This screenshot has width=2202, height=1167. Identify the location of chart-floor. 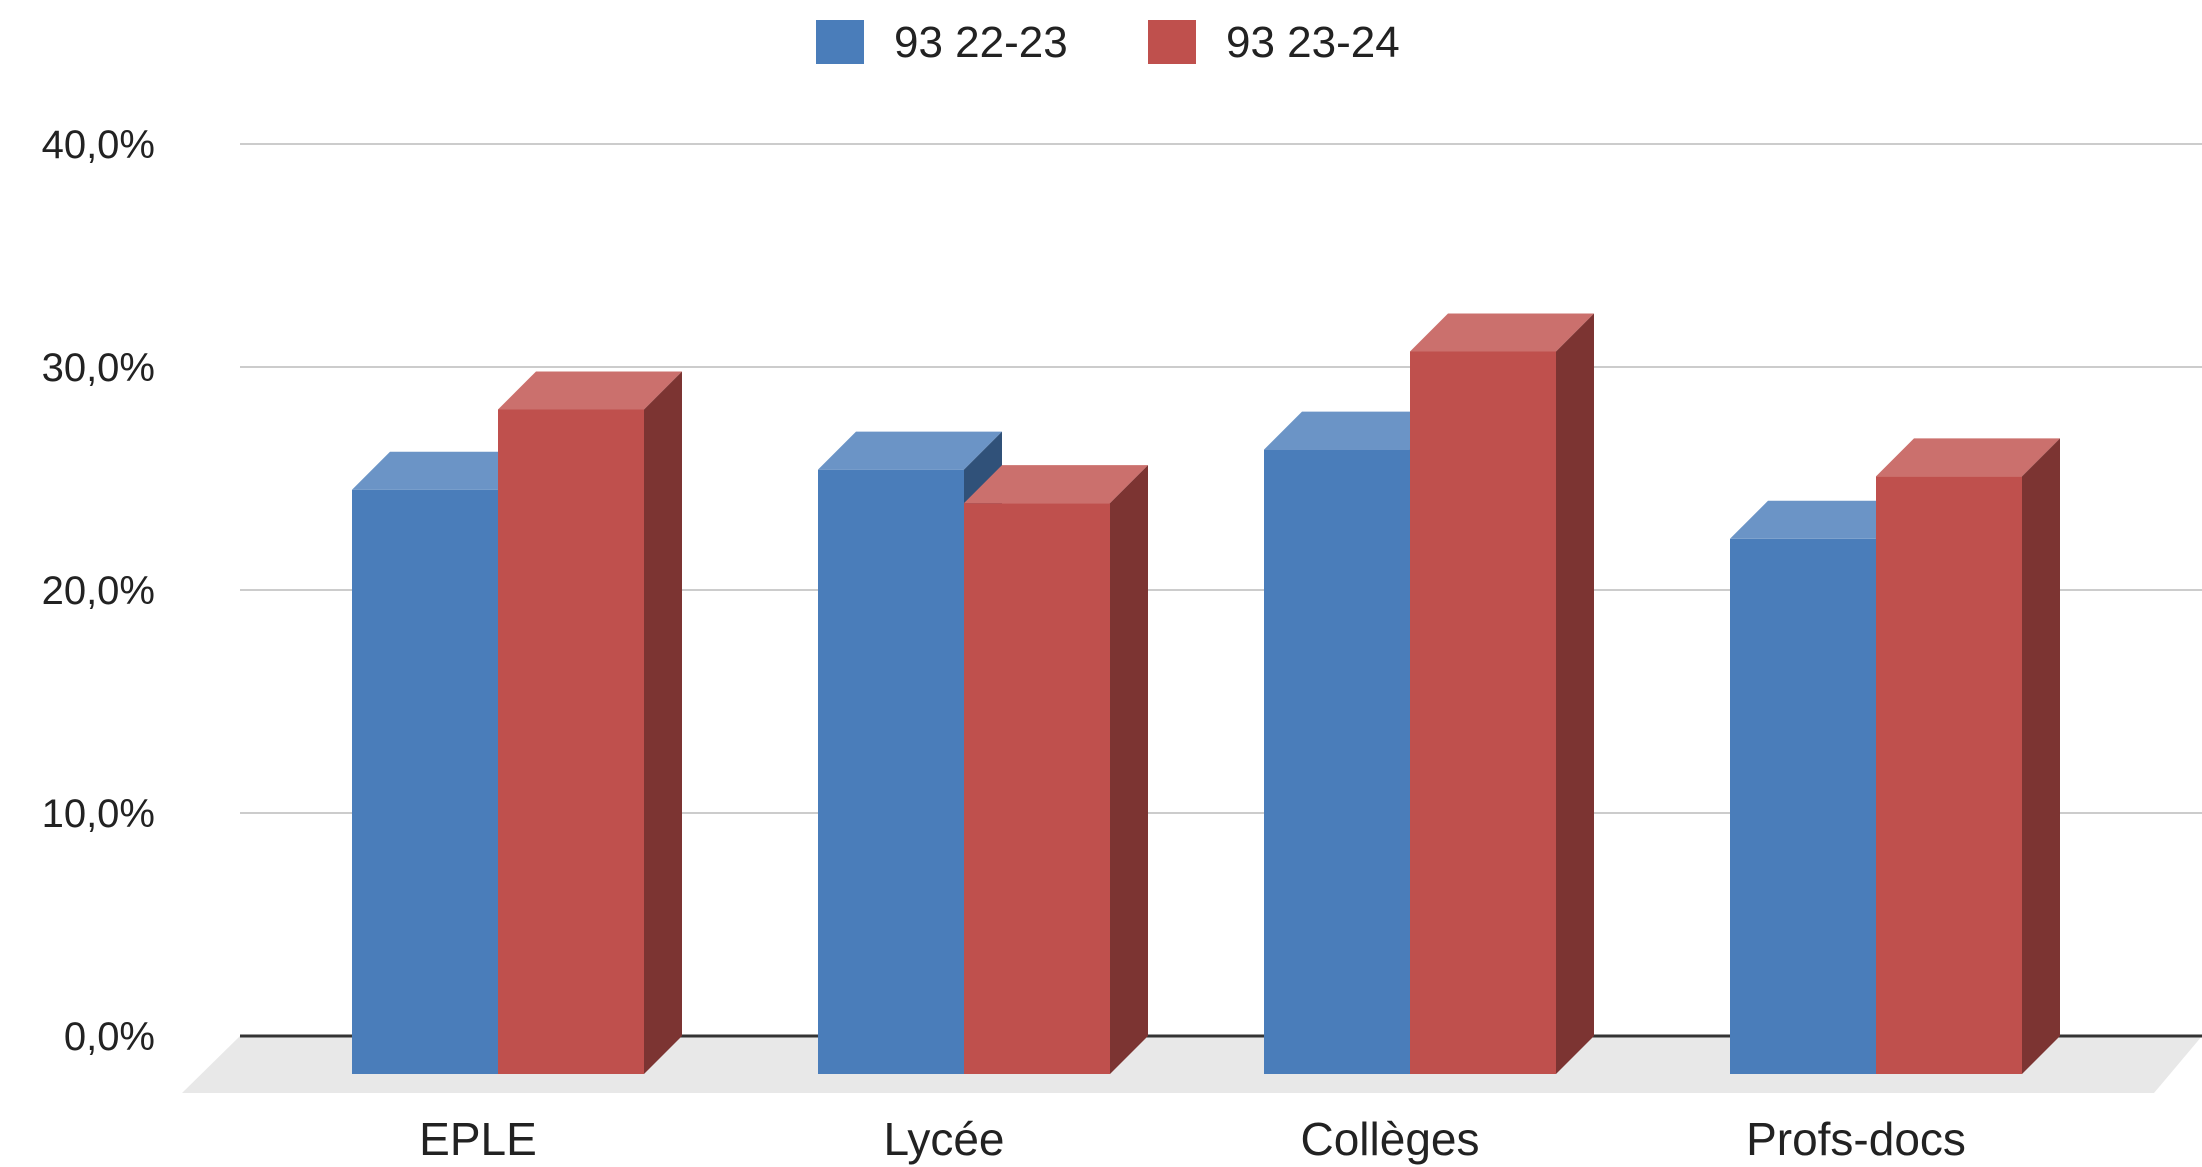
(1192, 1064).